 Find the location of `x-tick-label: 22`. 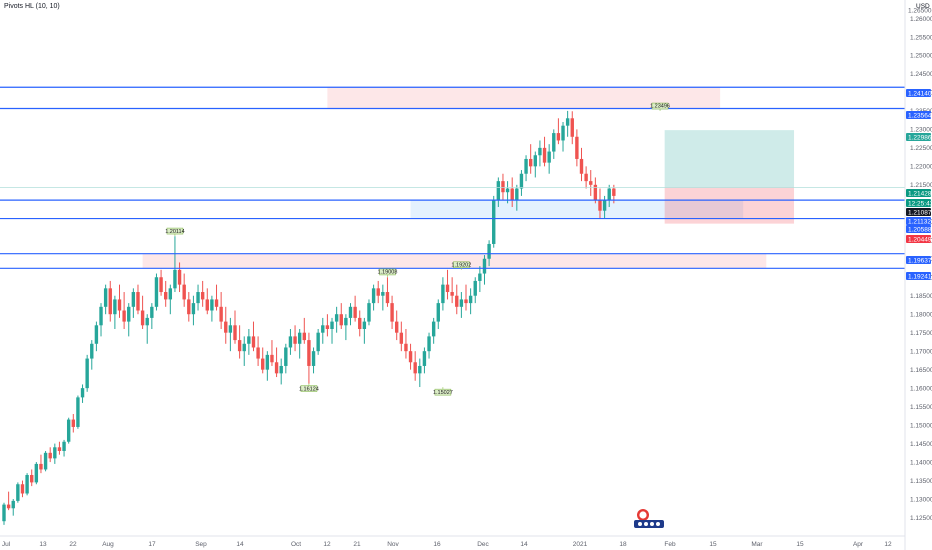

x-tick-label: 22 is located at coordinates (73, 544).